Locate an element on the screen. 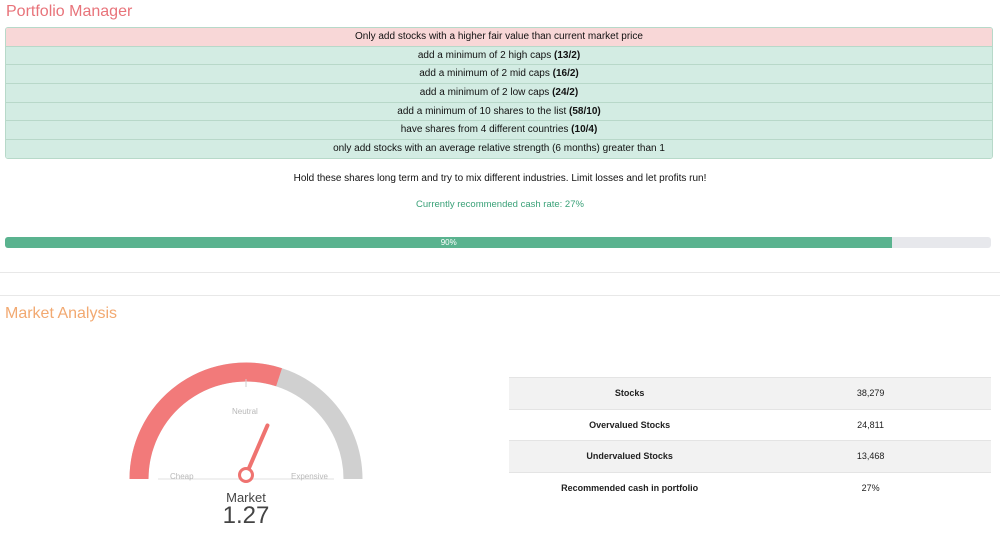  table-row: Recommended cash in portfolio 27% is located at coordinates (750, 487).